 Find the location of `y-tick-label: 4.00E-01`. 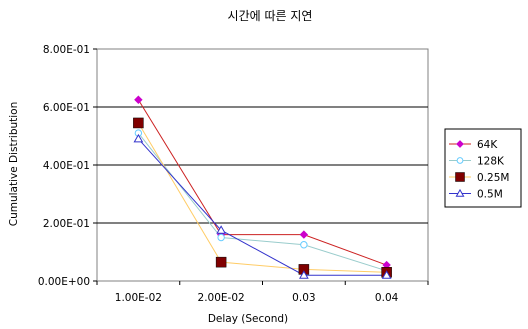

y-tick-label: 4.00E-01 is located at coordinates (66, 166).